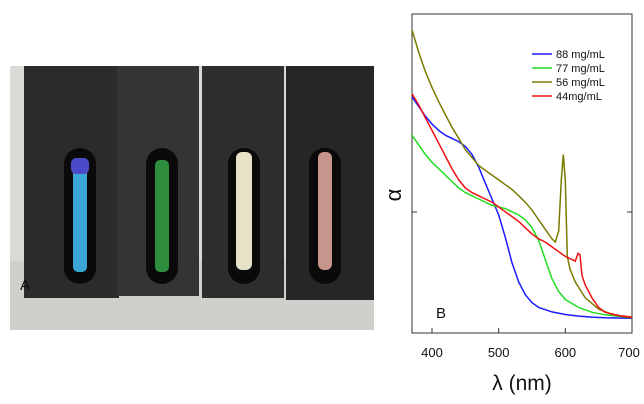  What do you see at coordinates (393, 194) in the screenshot?
I see `y-axis-label: α` at bounding box center [393, 194].